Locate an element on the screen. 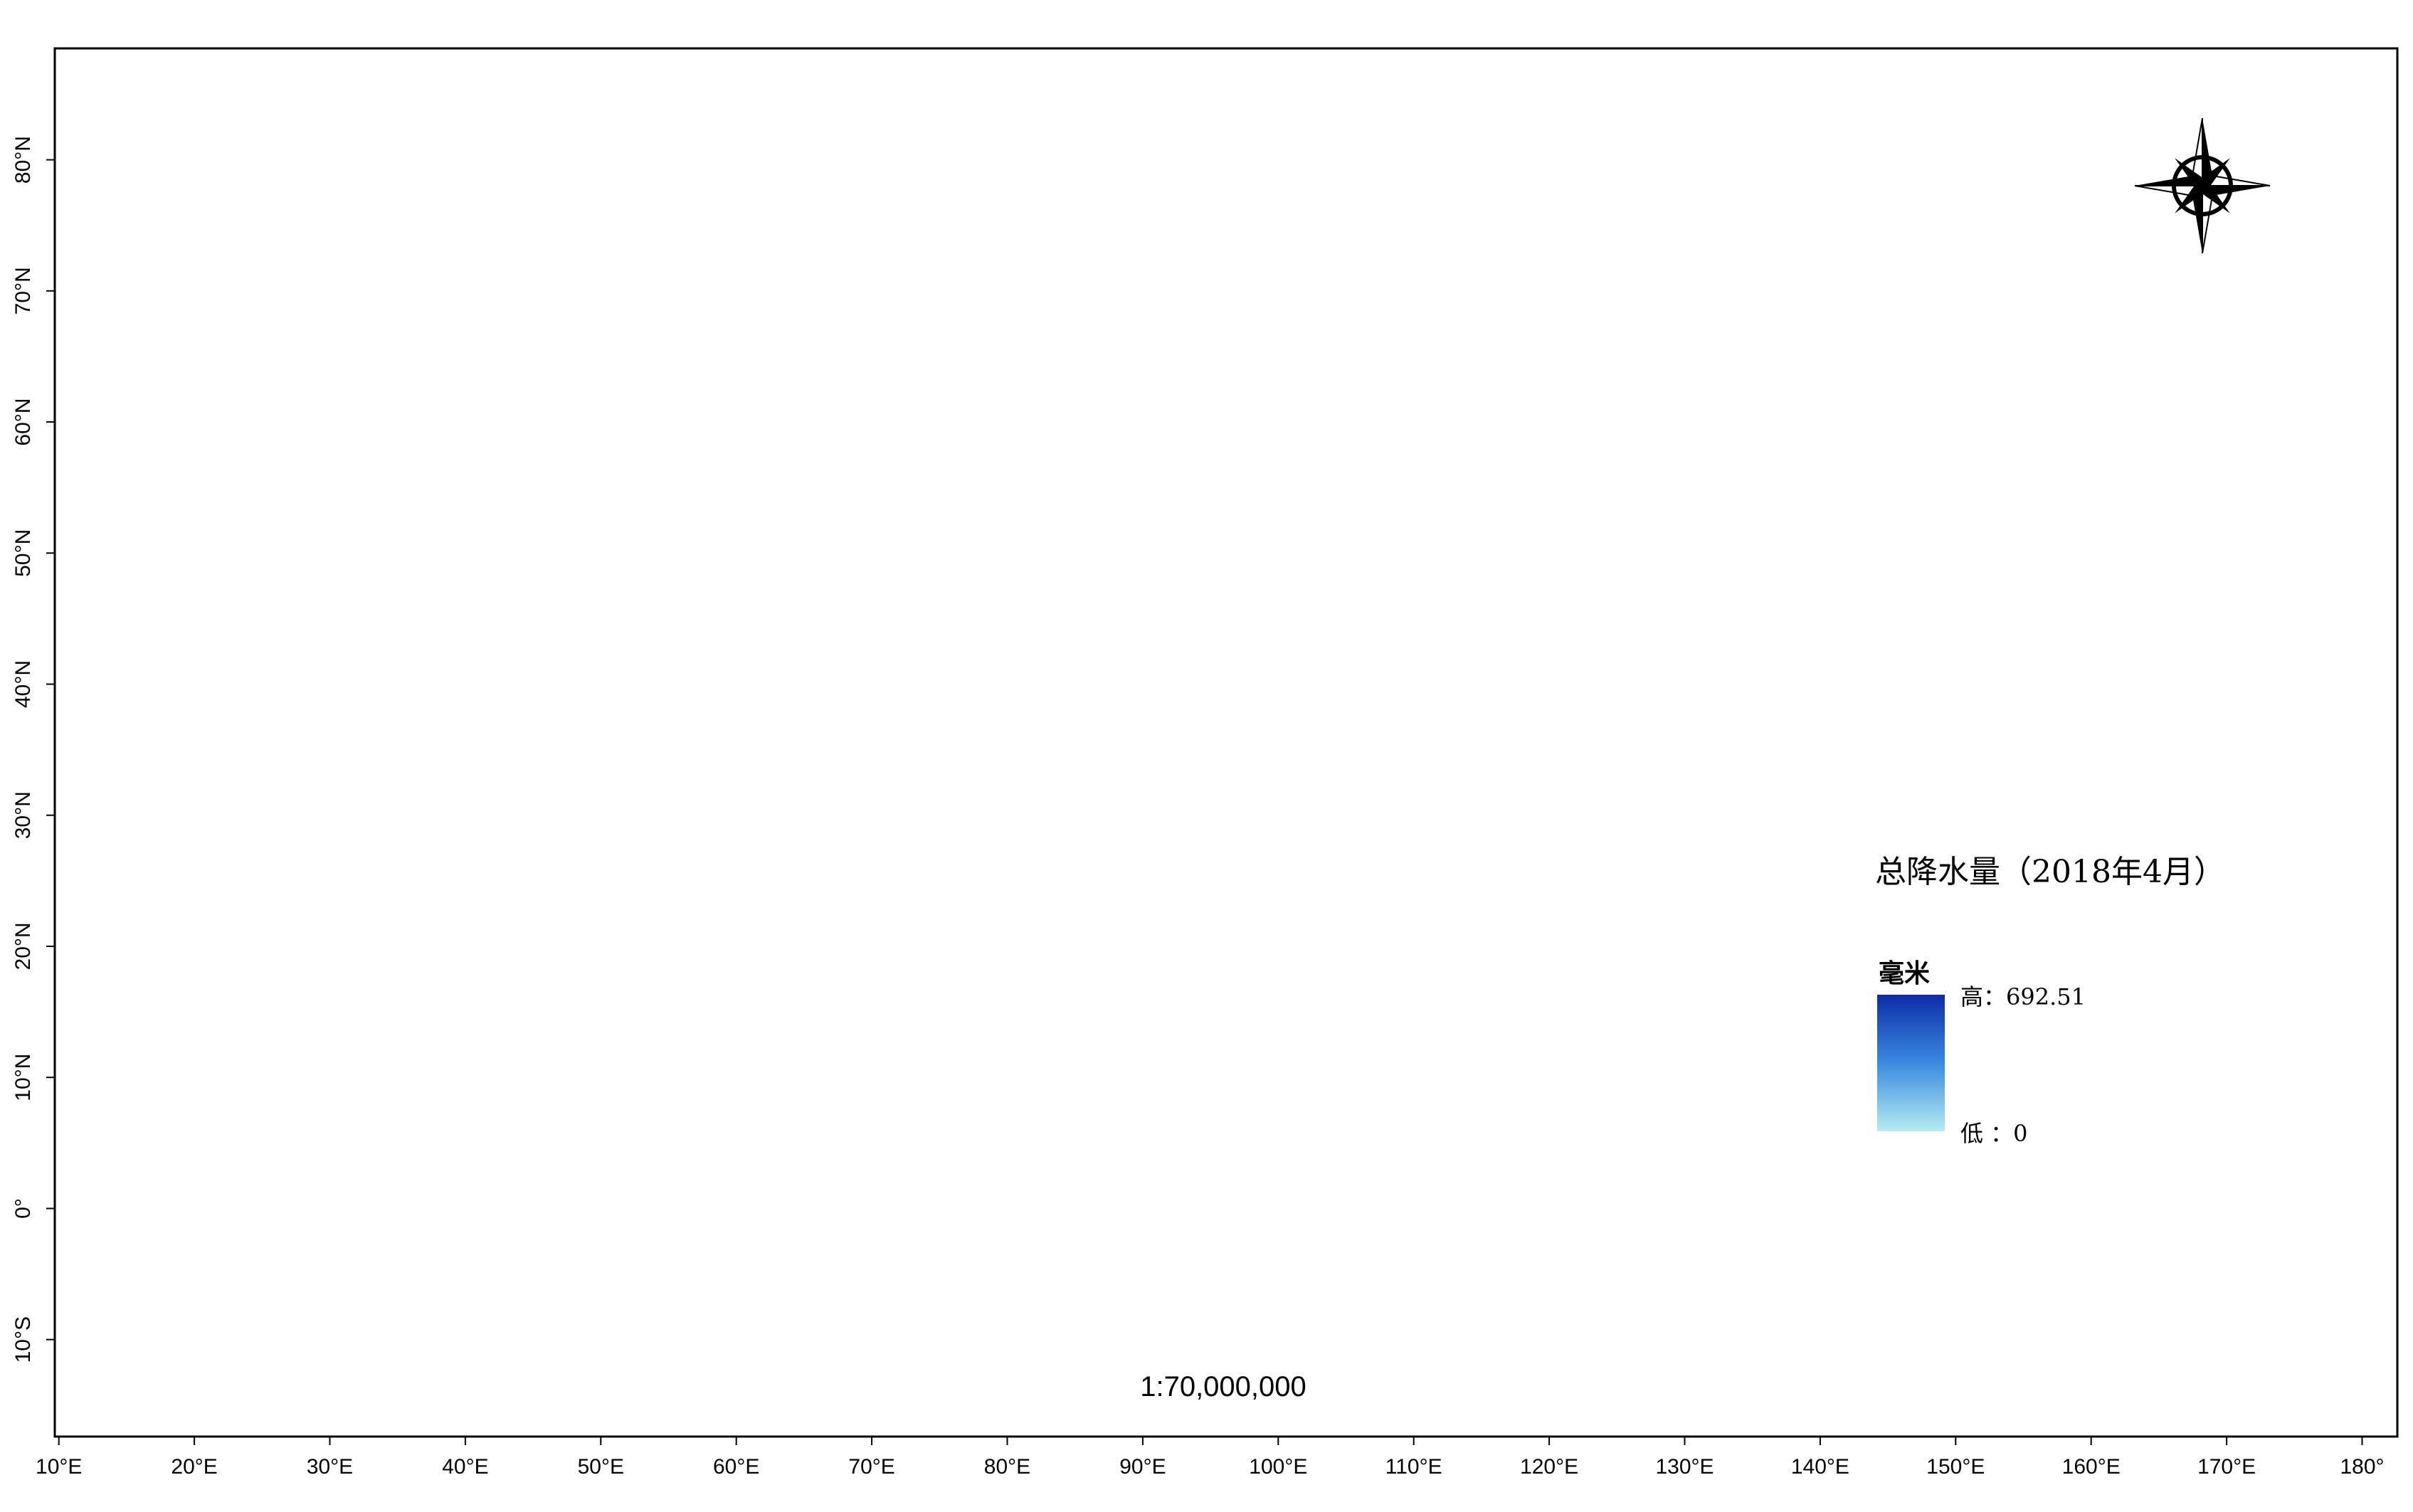 This screenshot has height=1512, width=2413. y-tick-label: 0° is located at coordinates (23, 1208).